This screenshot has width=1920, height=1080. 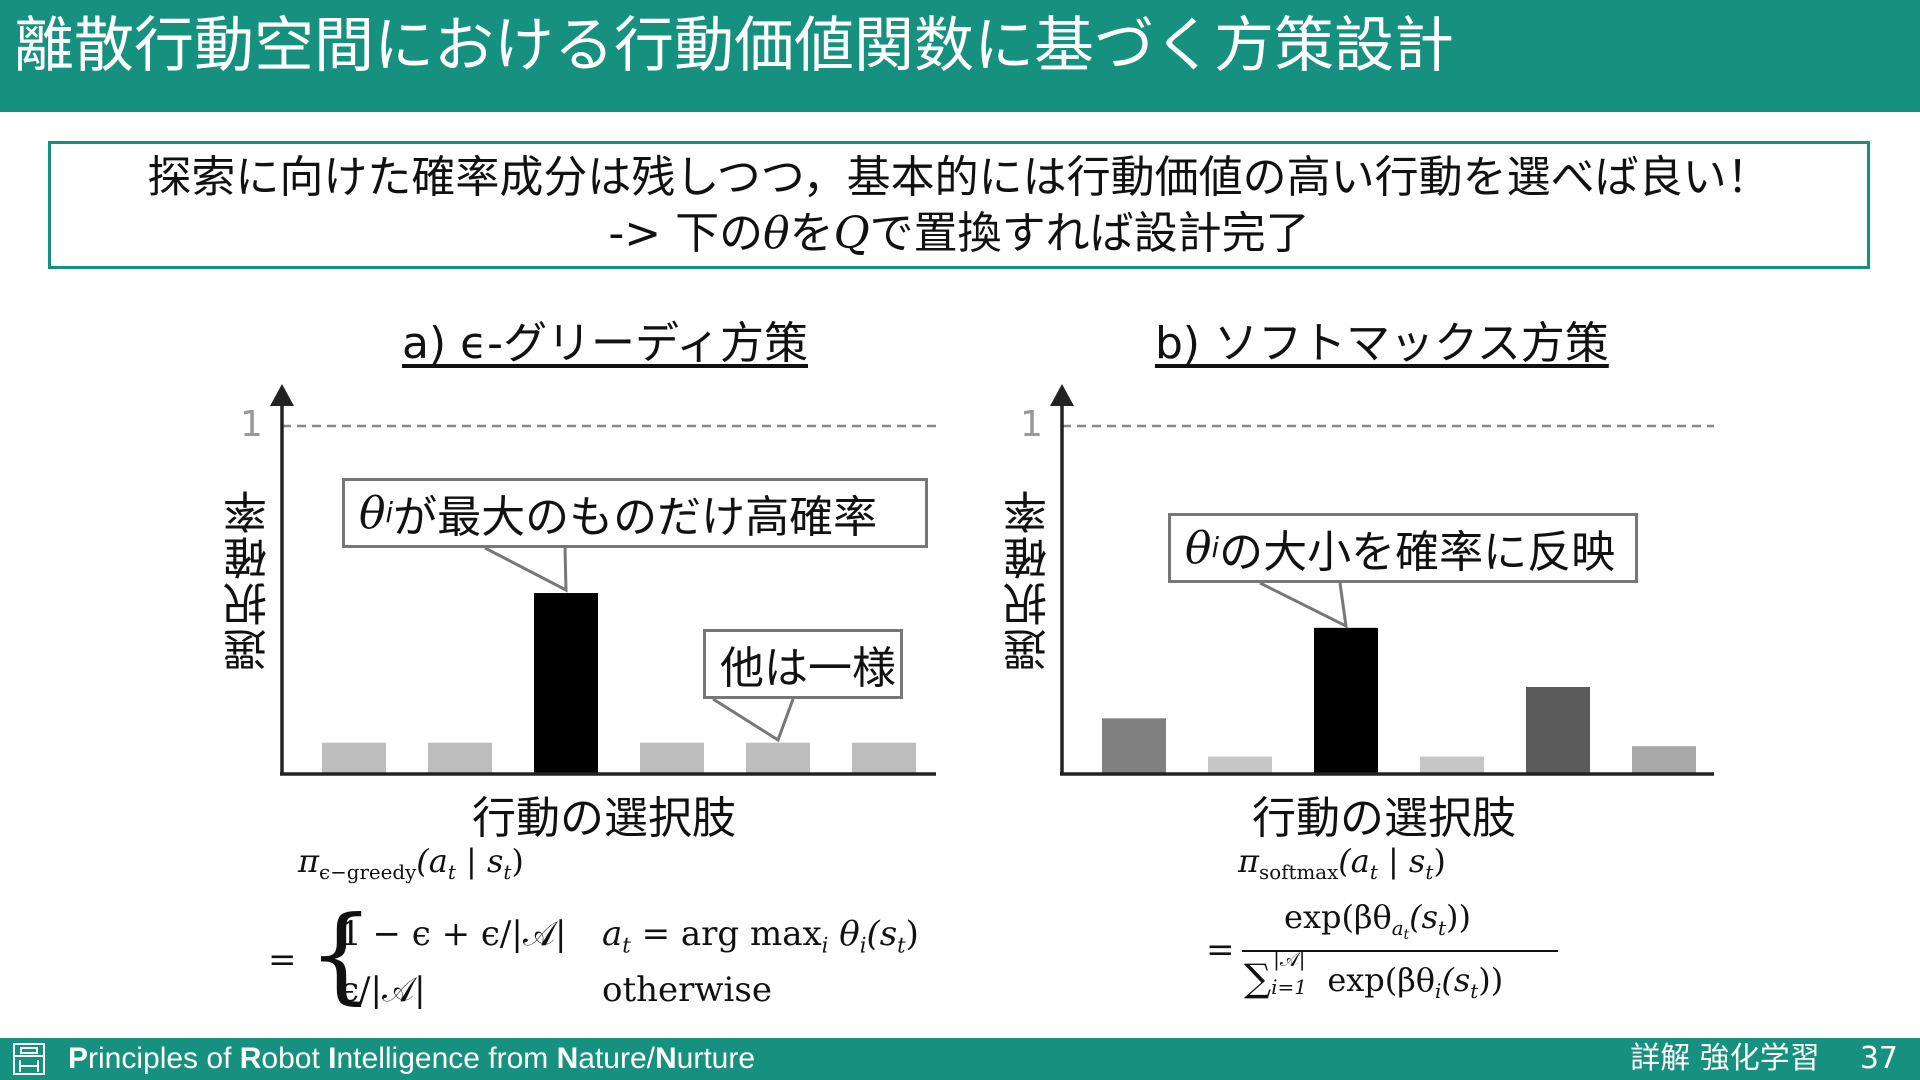 What do you see at coordinates (1299, 872) in the screenshot?
I see `pi-subscript: softmax` at bounding box center [1299, 872].